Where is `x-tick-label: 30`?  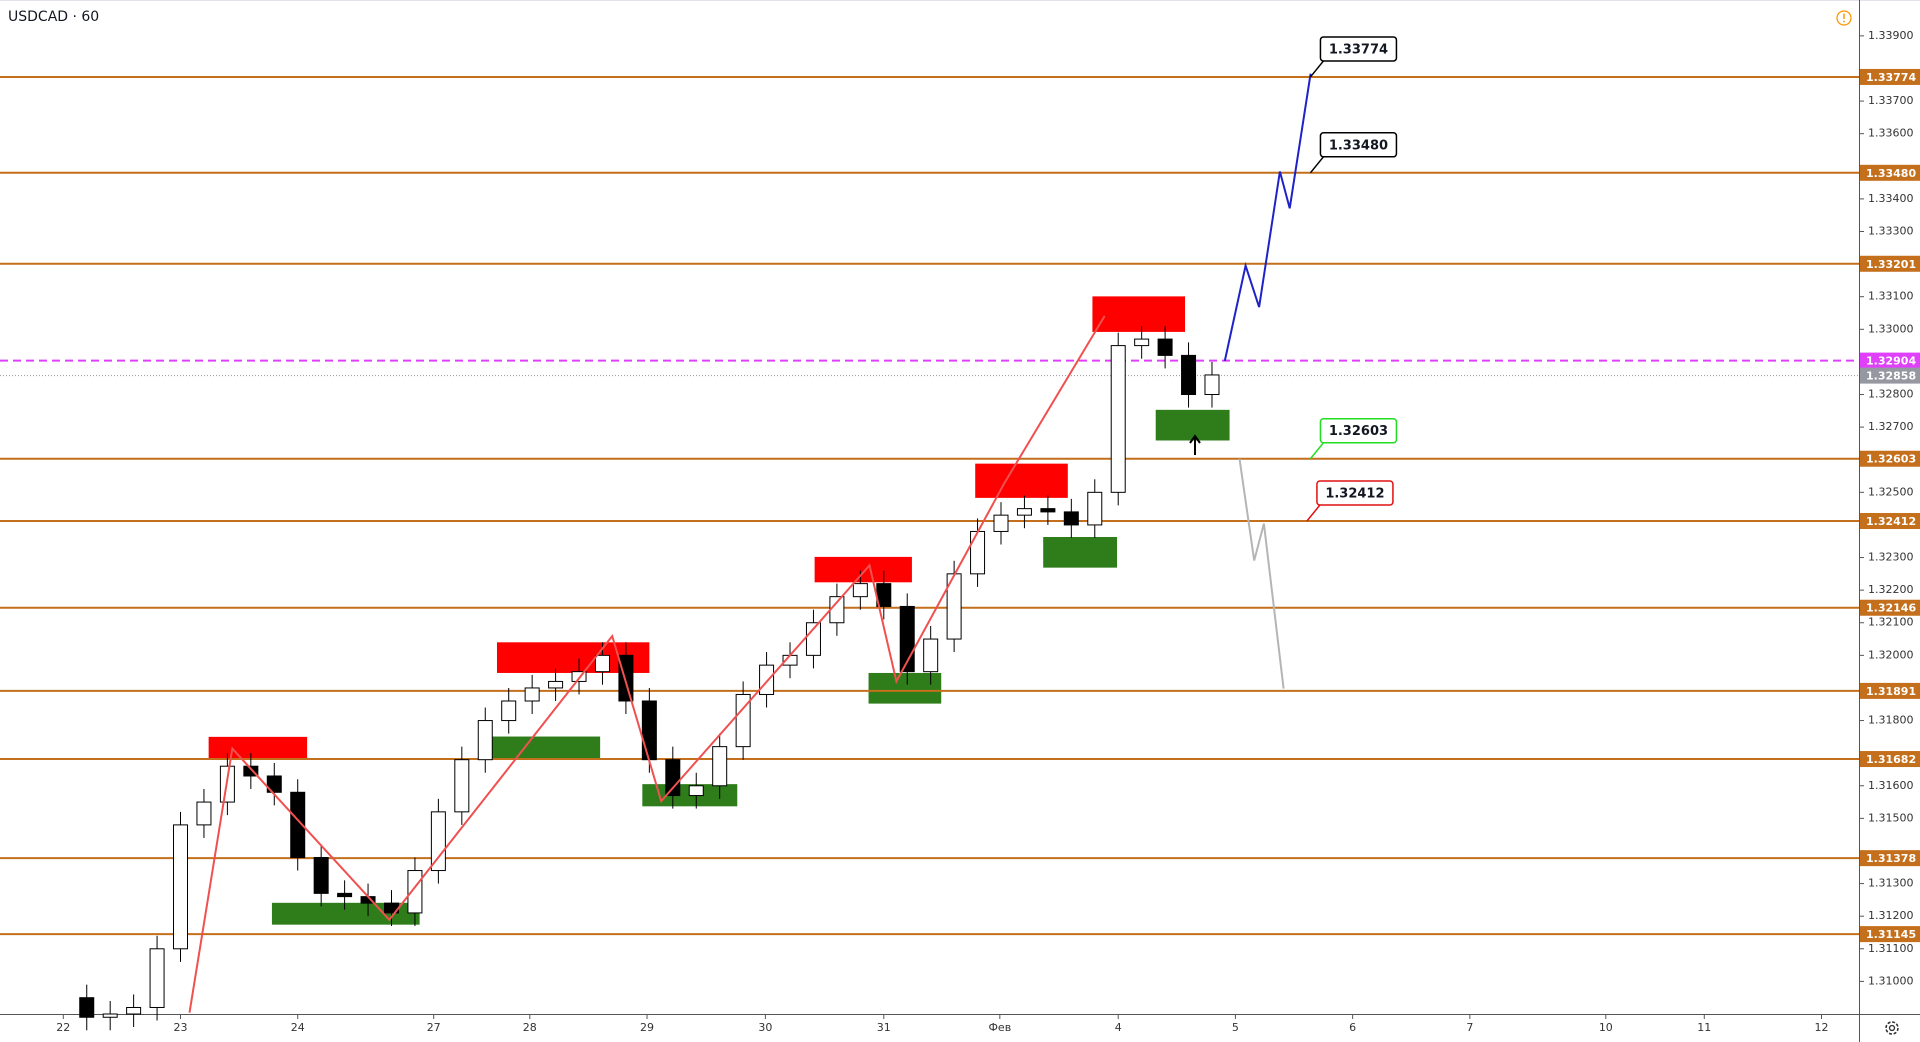
x-tick-label: 30 is located at coordinates (765, 1027).